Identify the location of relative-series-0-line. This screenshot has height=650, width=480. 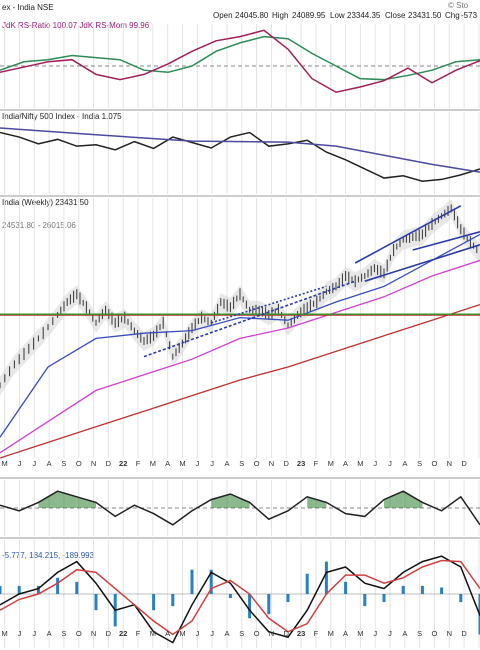
(240, 157).